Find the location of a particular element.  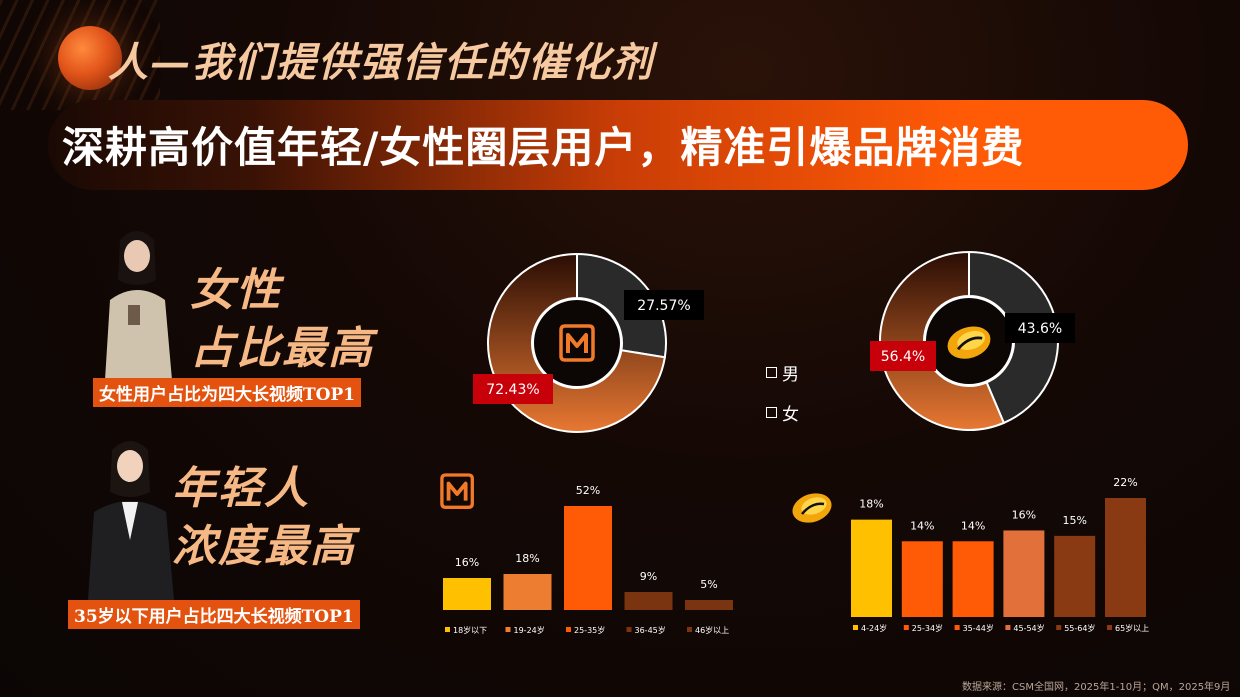

donut1-label-male: 27.57% is located at coordinates (663, 306).